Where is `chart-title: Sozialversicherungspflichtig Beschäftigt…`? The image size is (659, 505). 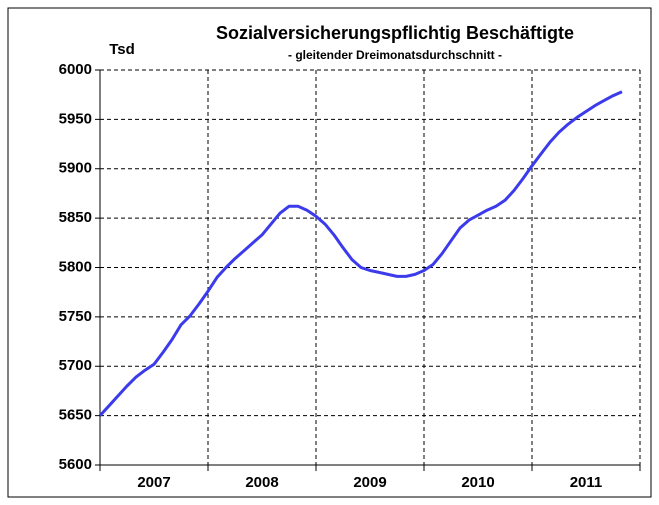
chart-title: Sozialversicherungspflichtig Beschäftigt… is located at coordinates (395, 33).